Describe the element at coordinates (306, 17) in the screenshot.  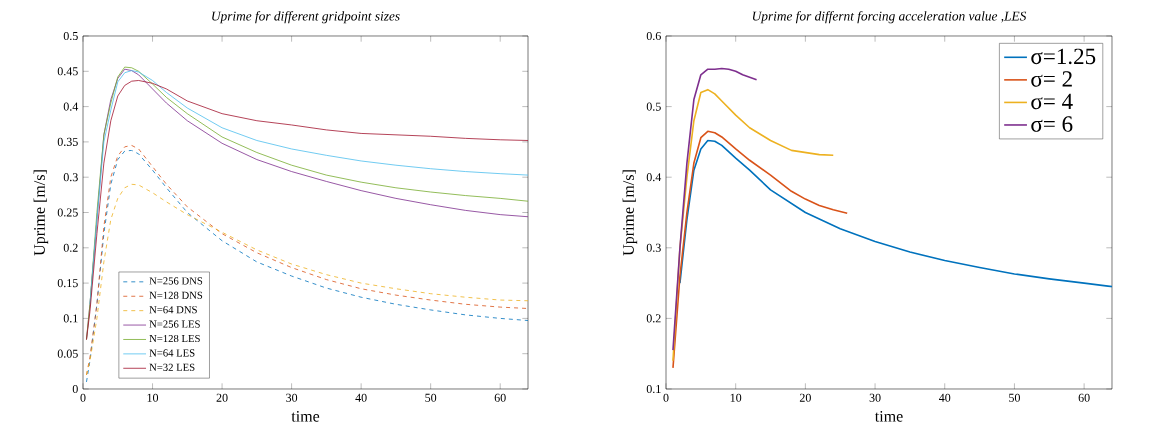
I see `chart-title: Uprime for different gridpoint sizes` at that location.